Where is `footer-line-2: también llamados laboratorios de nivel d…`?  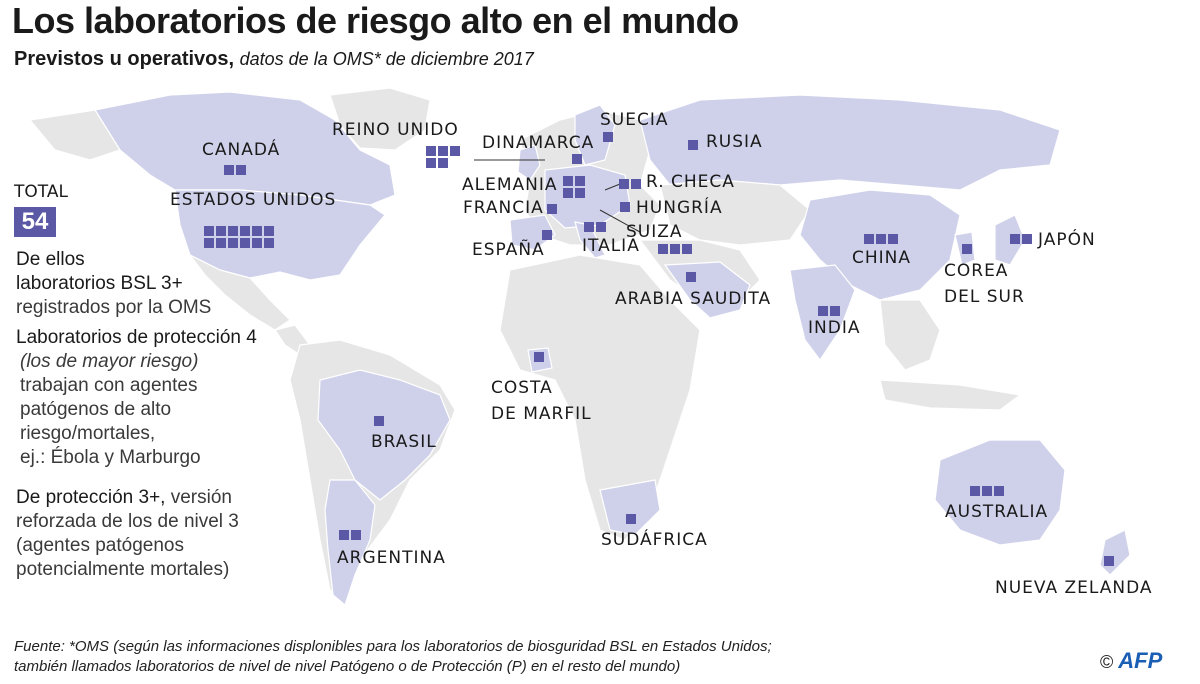
footer-line-2: también llamados laboratorios de nivel d… is located at coordinates (347, 666).